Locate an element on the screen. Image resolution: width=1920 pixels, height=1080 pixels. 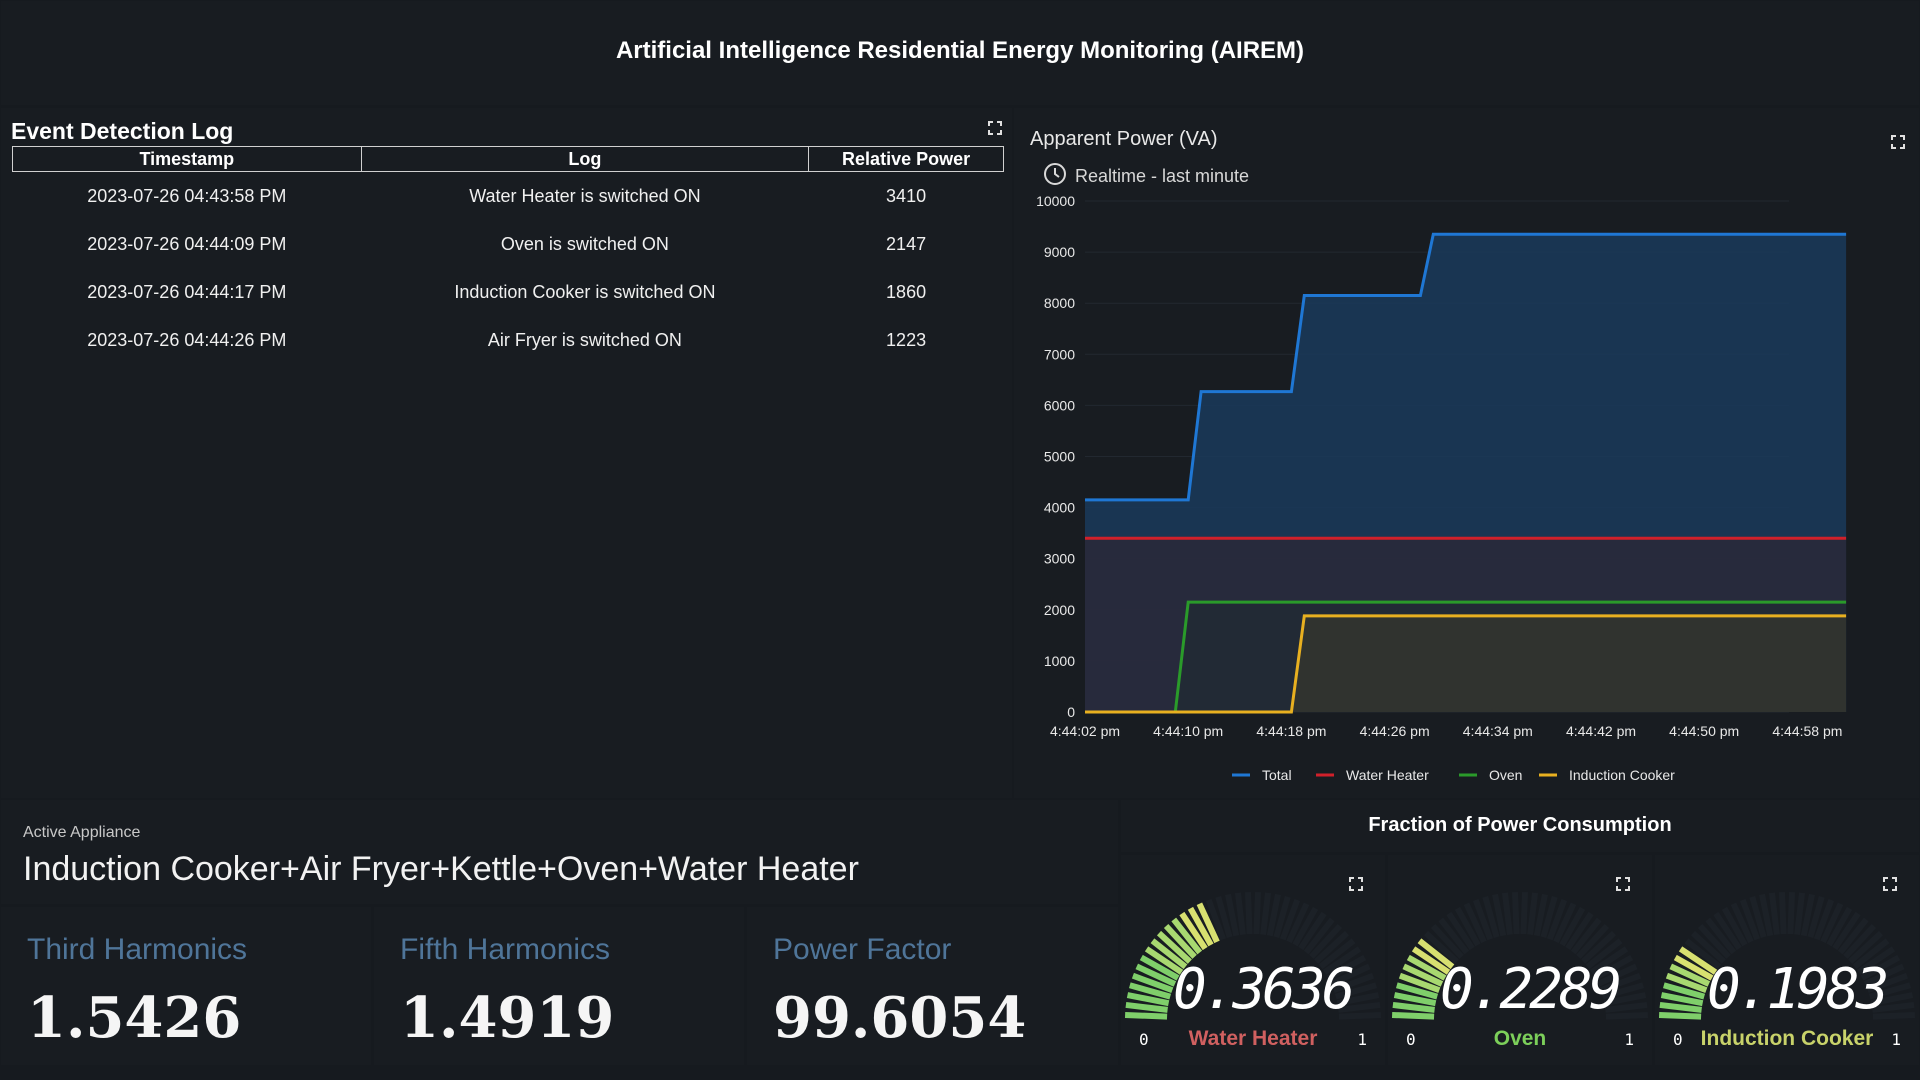
x-tick-label: 4:44:50 pm is located at coordinates (1704, 731).